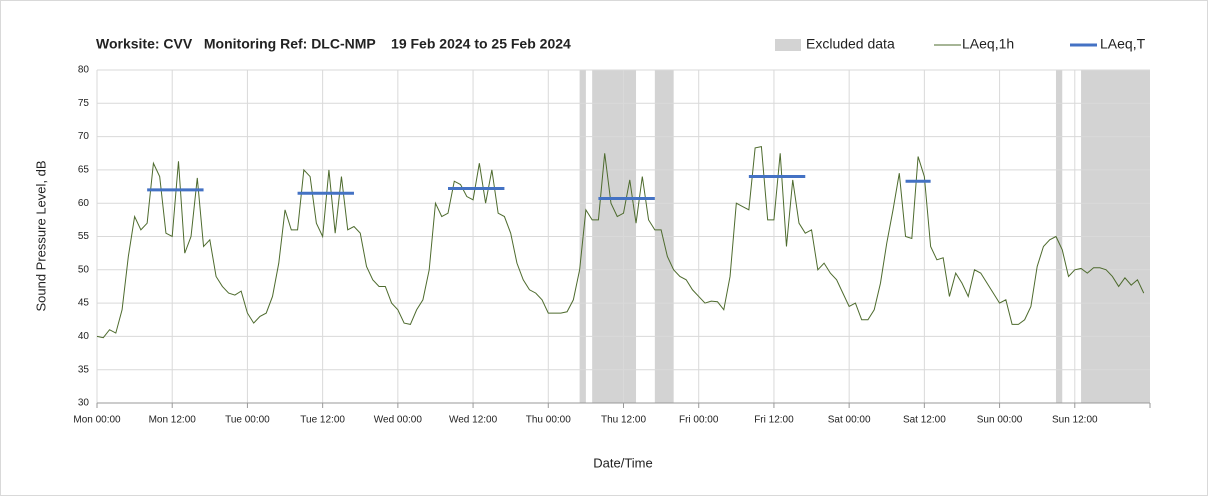  What do you see at coordinates (322, 420) in the screenshot?
I see `x-tick-label: Tue 12:00` at bounding box center [322, 420].